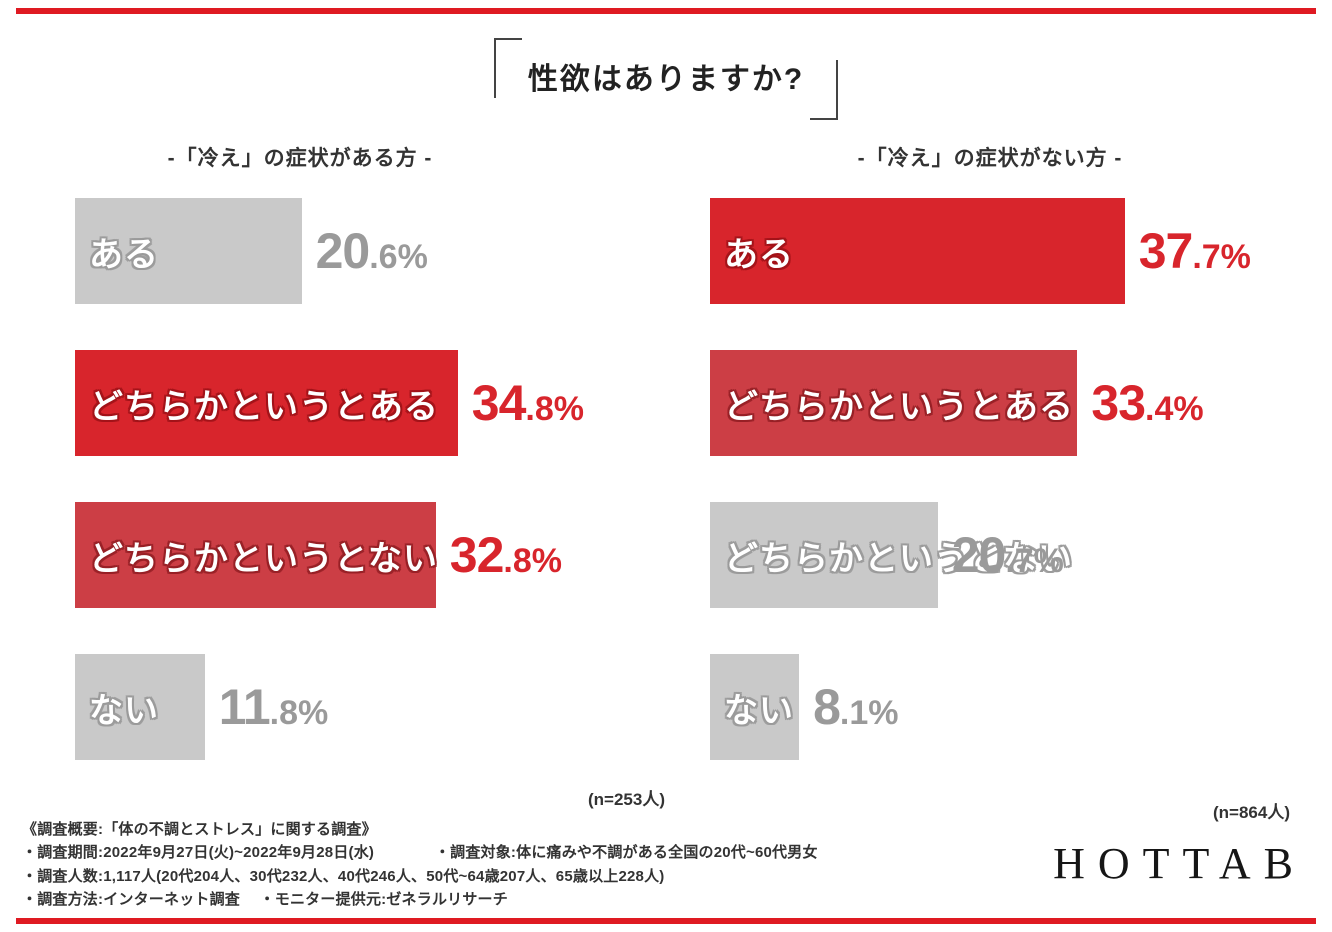  What do you see at coordinates (329, 707) in the screenshot?
I see `bar-row: ない 11.8%` at bounding box center [329, 707].